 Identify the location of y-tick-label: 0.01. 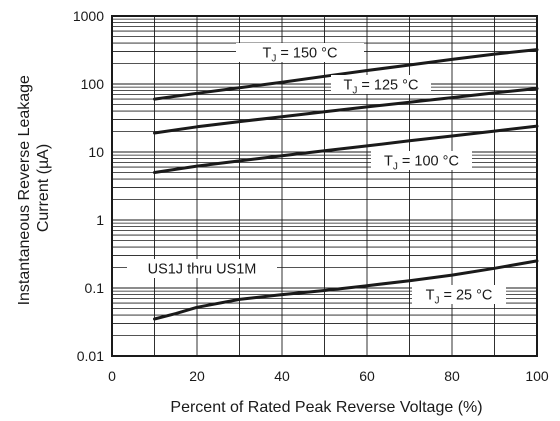
(90, 356).